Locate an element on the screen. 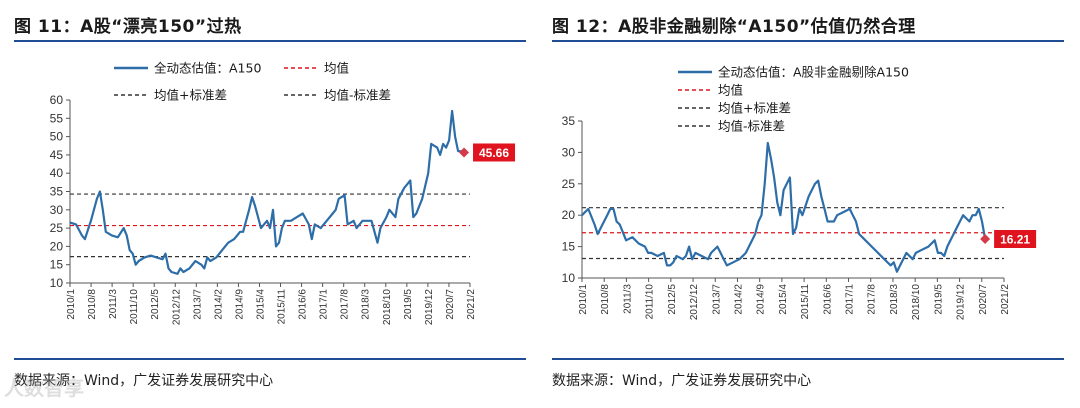 This screenshot has height=408, width=1080. last-value-label: 45.66 is located at coordinates (494, 153).